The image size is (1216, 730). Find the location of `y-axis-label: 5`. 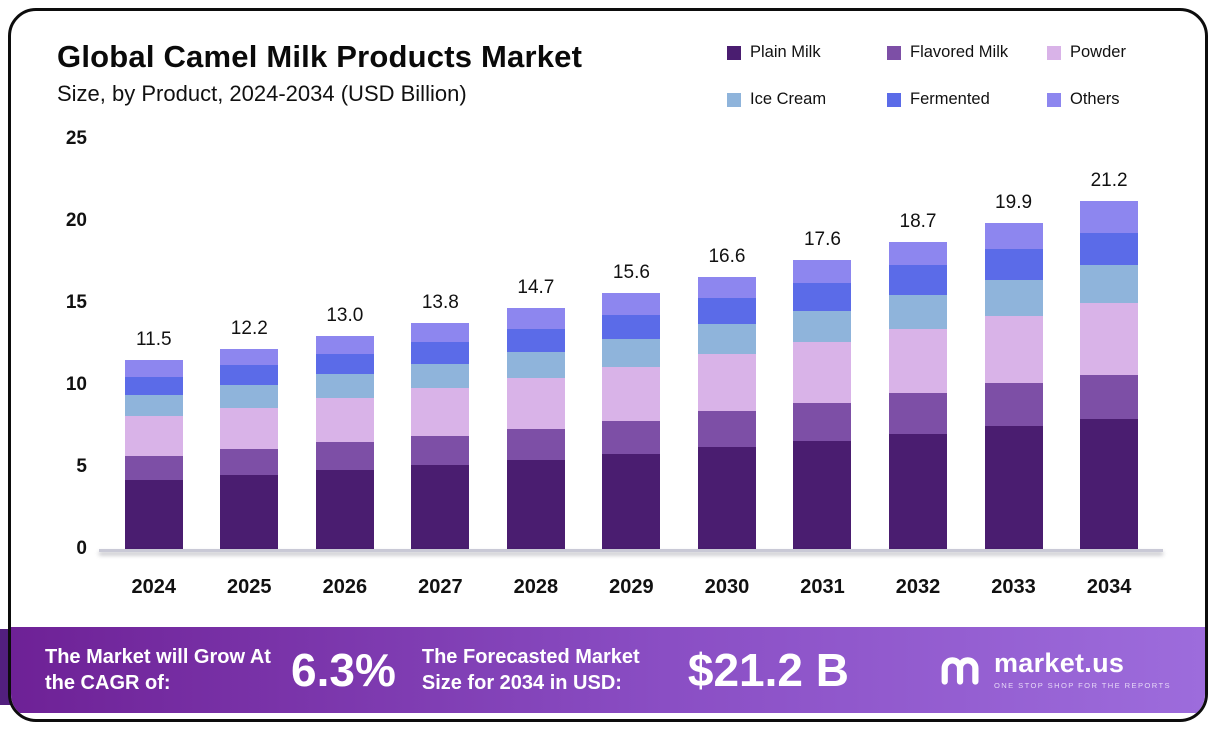

y-axis-label: 5 is located at coordinates (81, 466).